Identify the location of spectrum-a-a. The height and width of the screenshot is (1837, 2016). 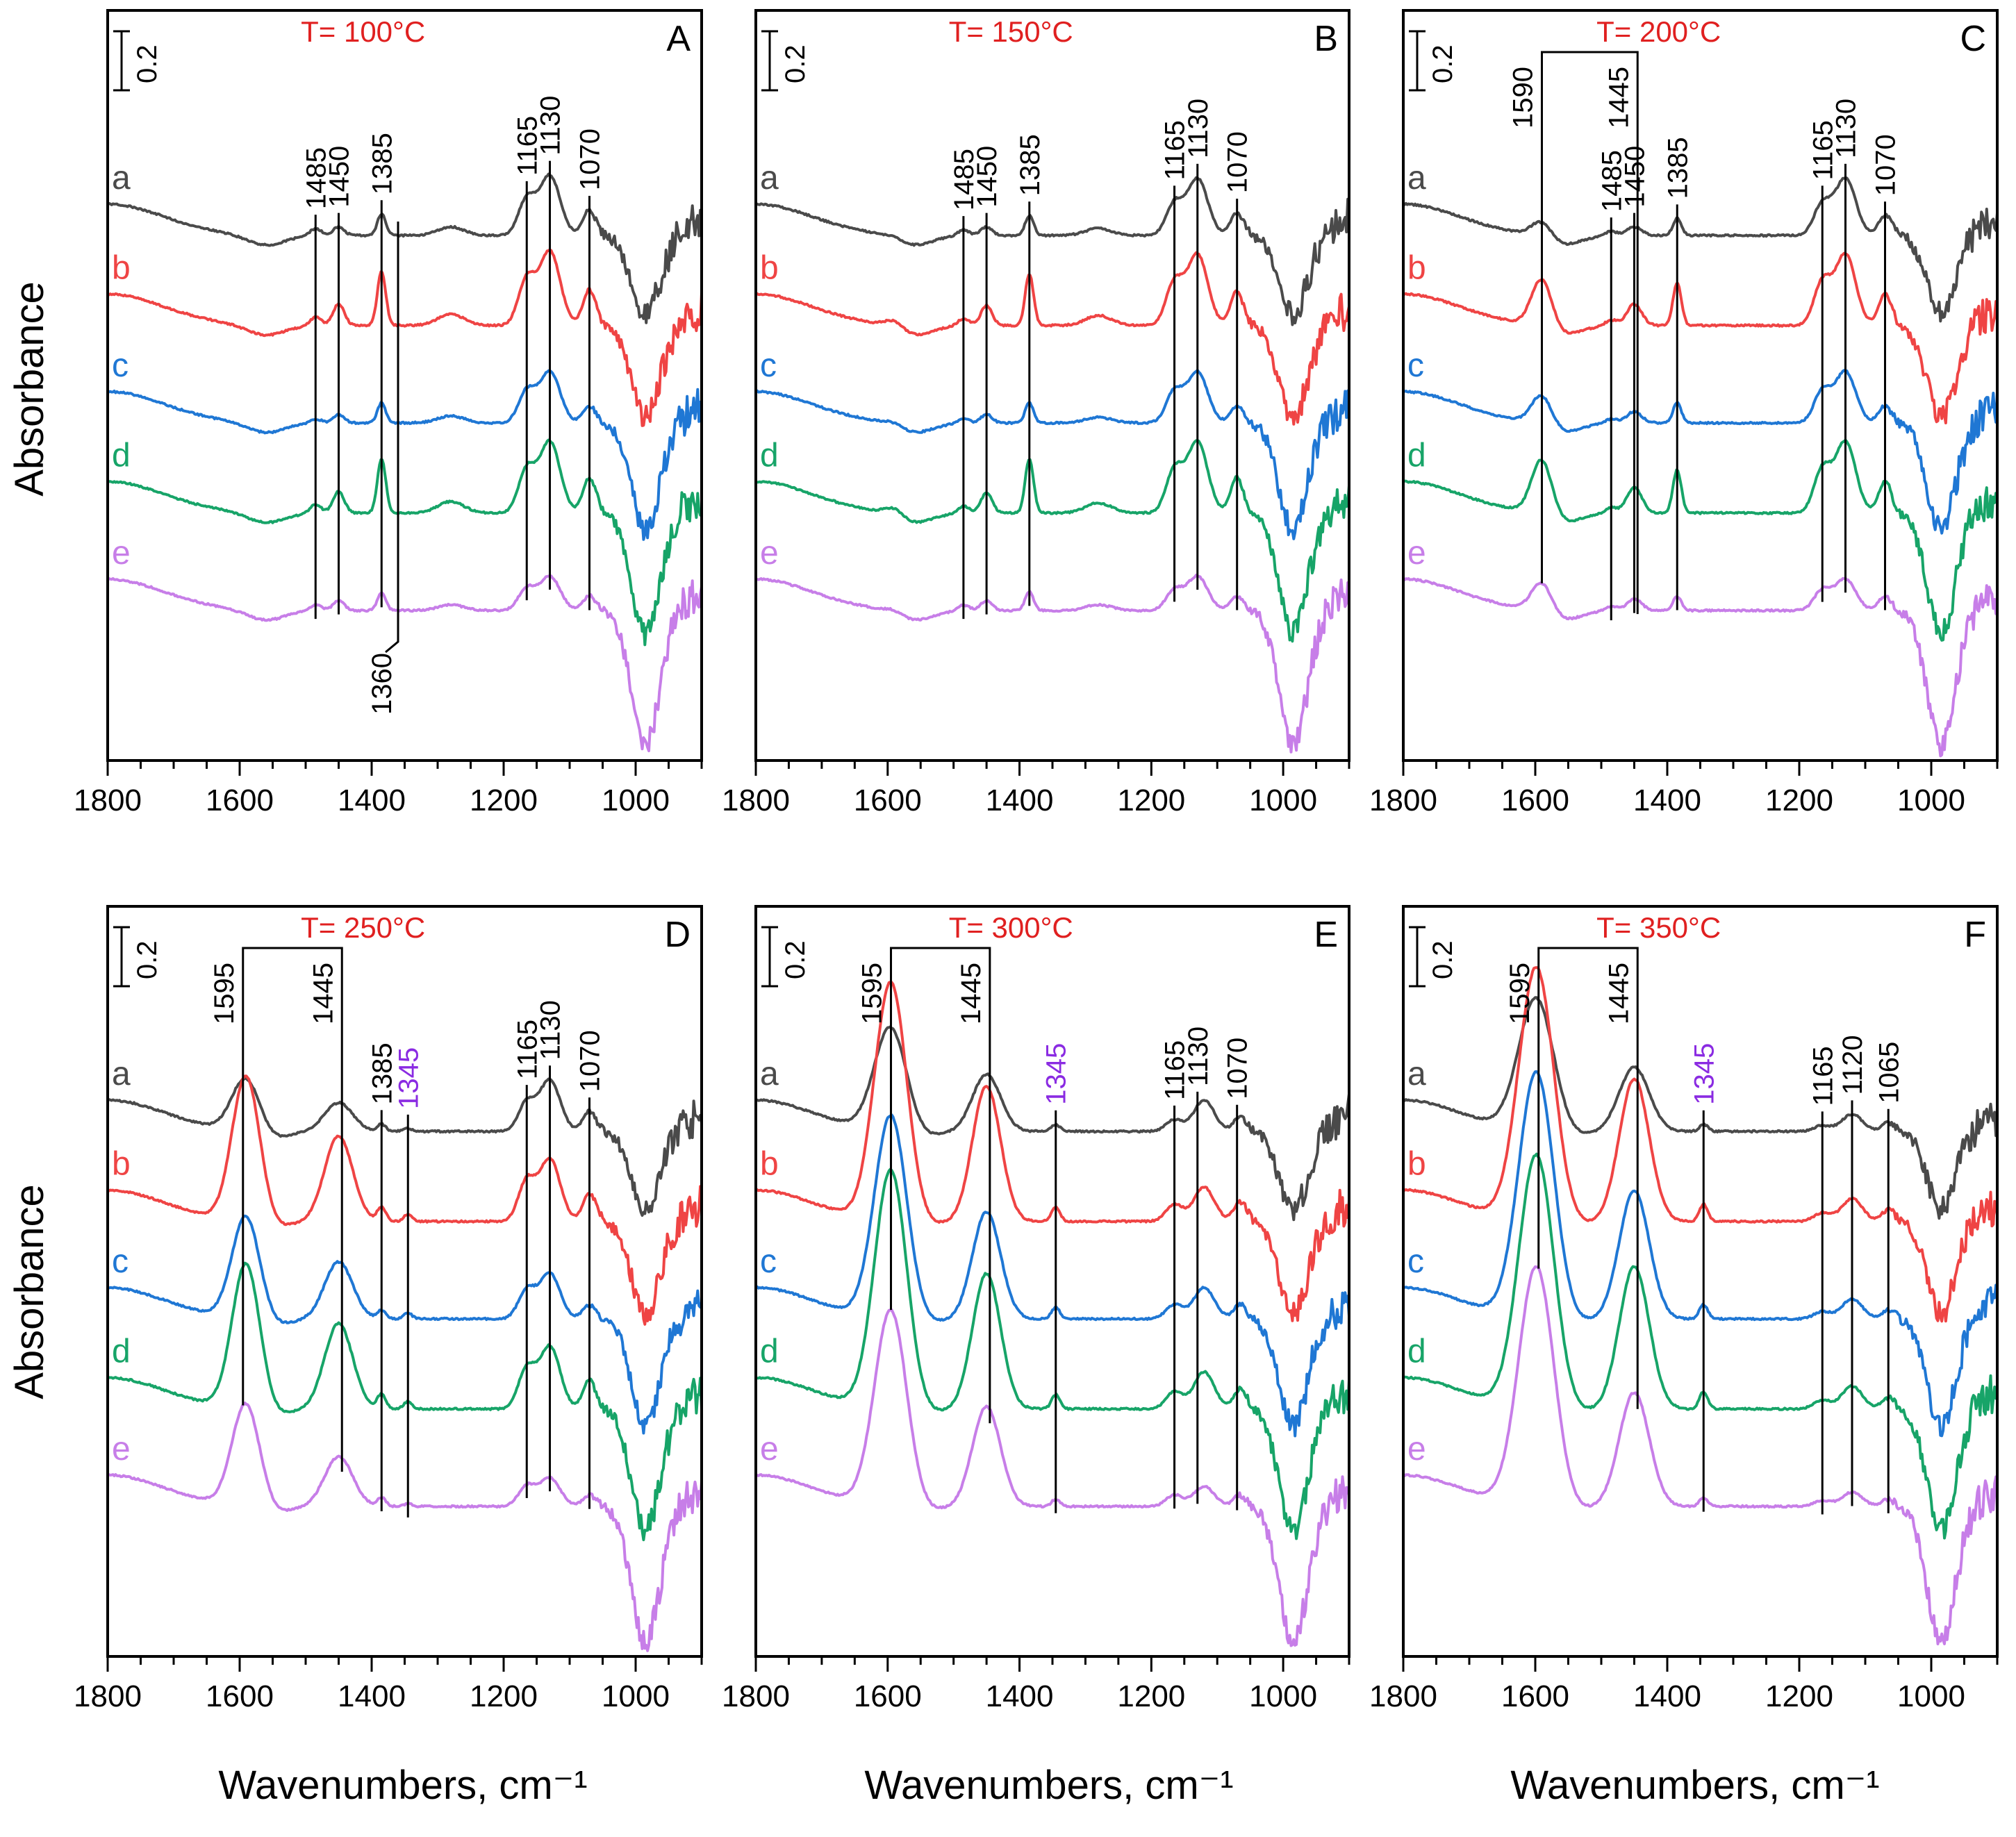
(404, 248).